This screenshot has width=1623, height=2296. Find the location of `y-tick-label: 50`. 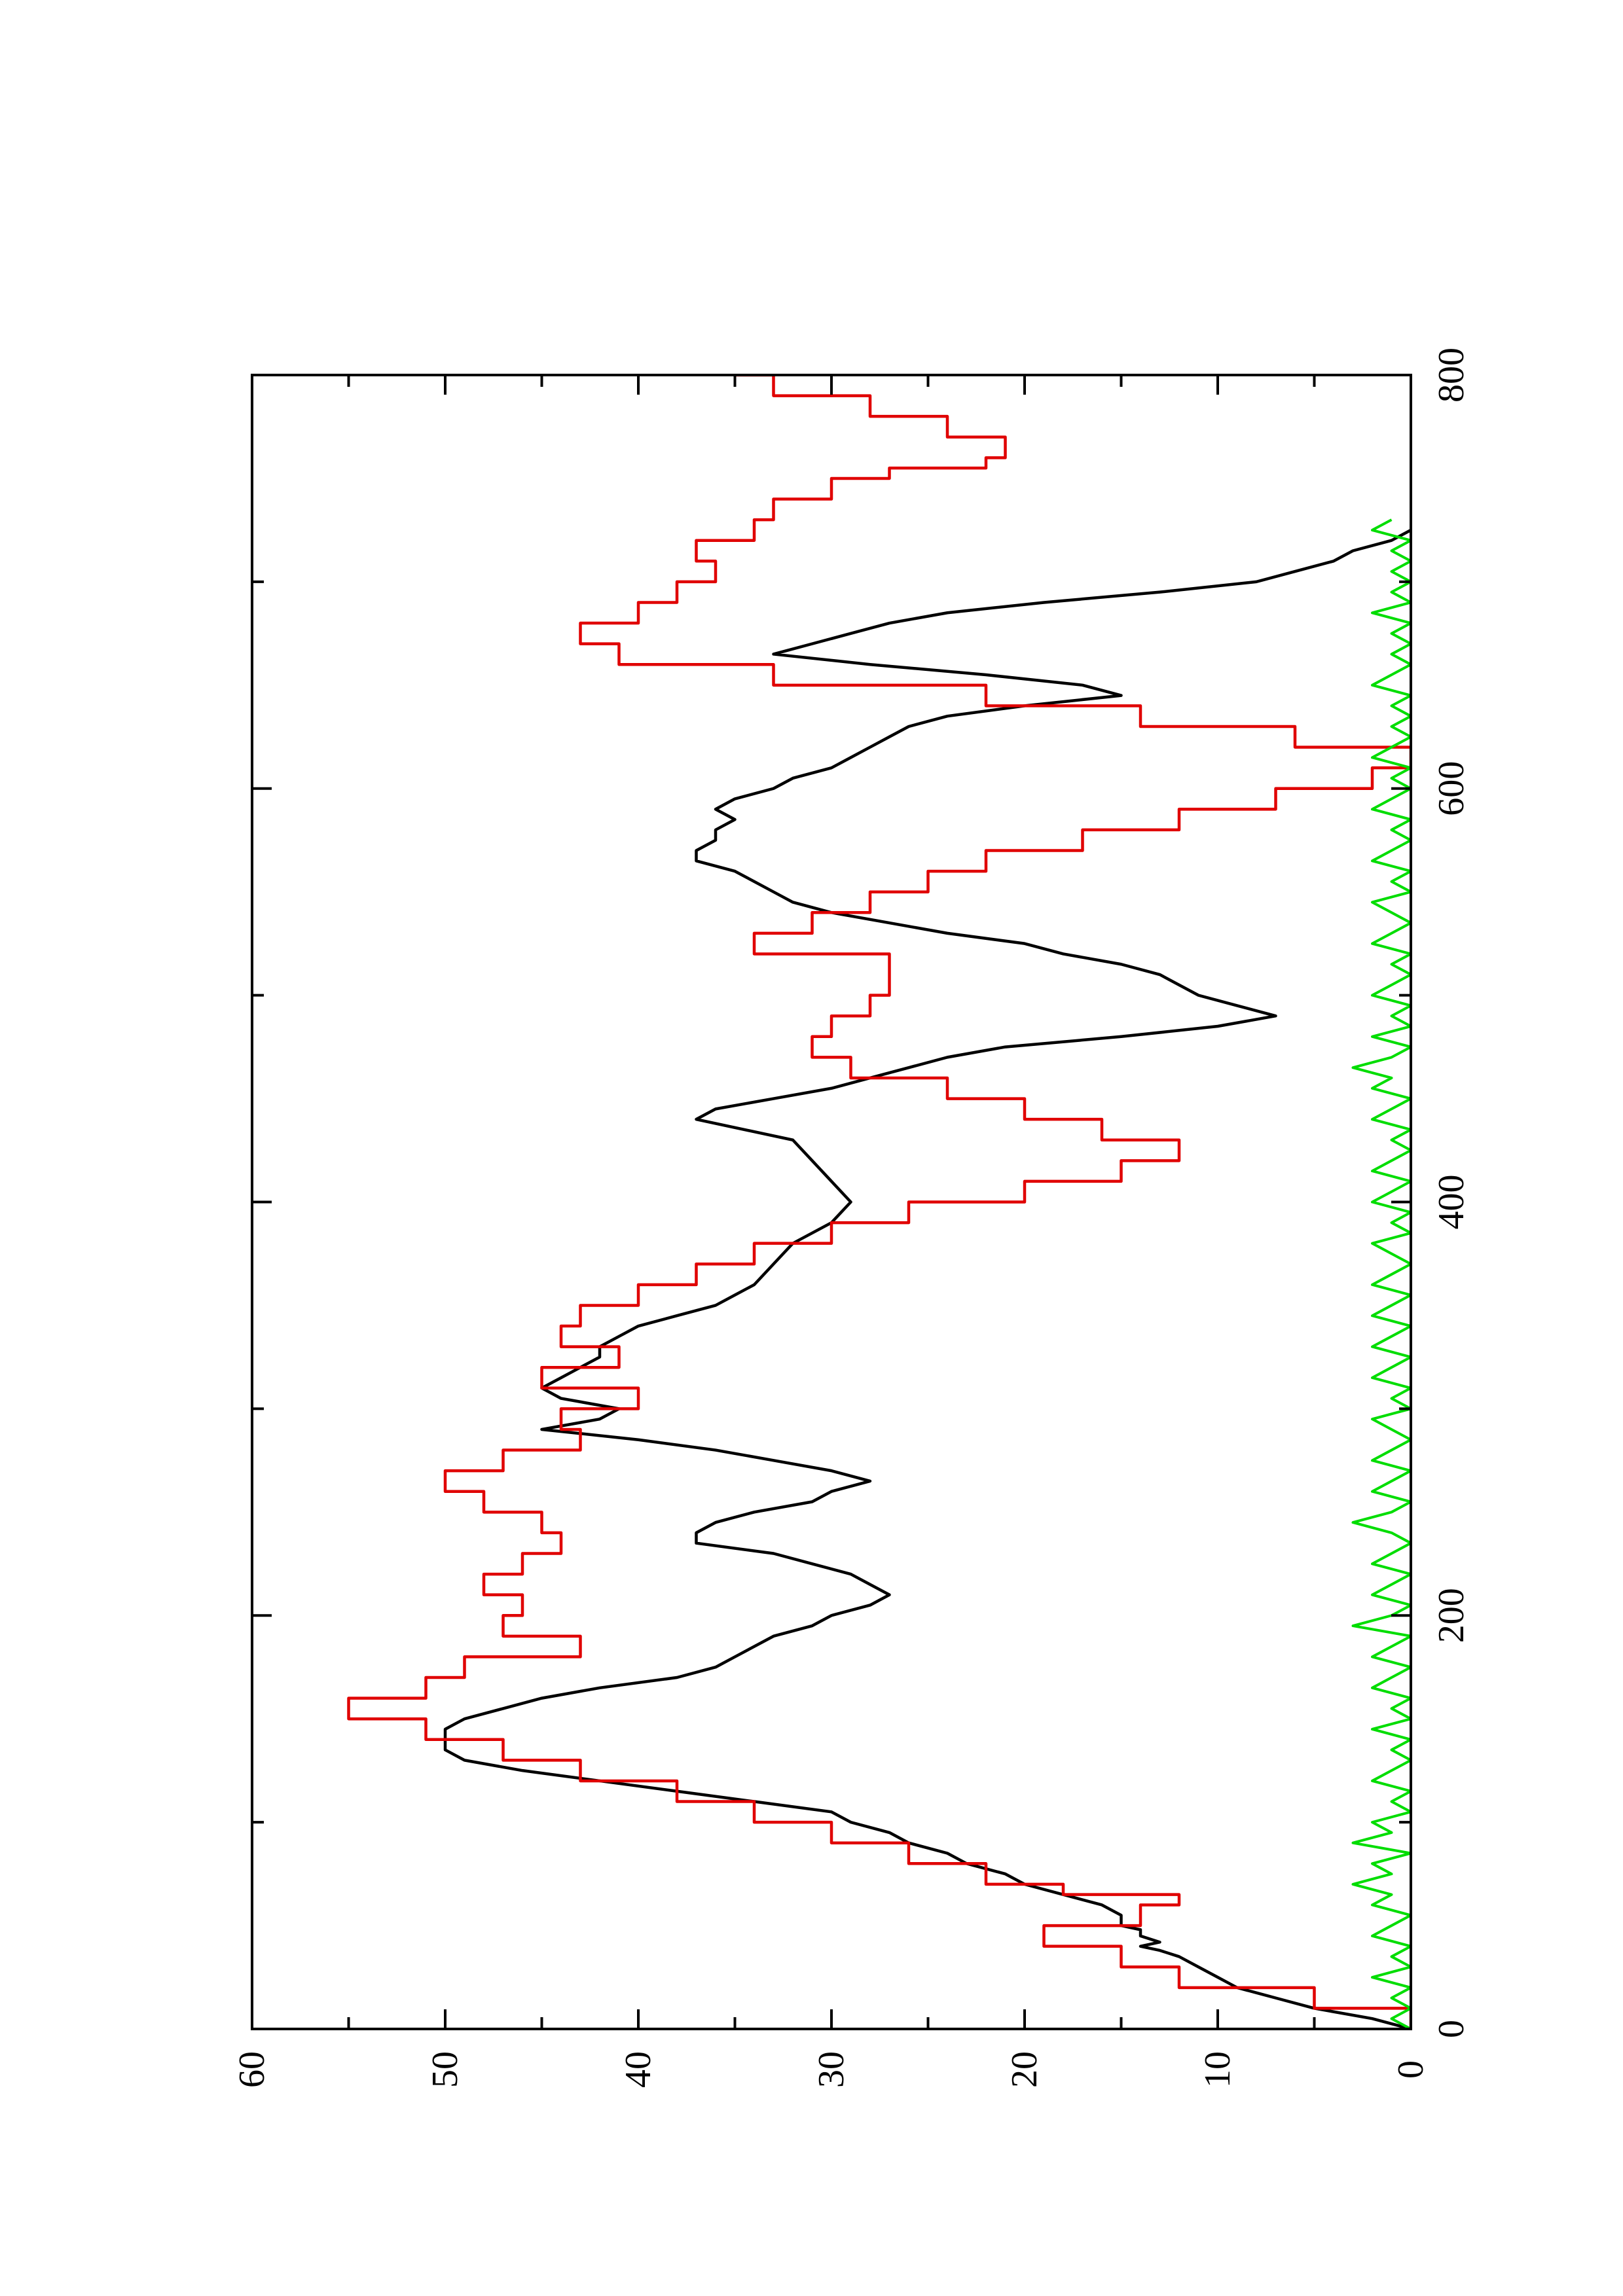

y-tick-label: 50 is located at coordinates (445, 2069).